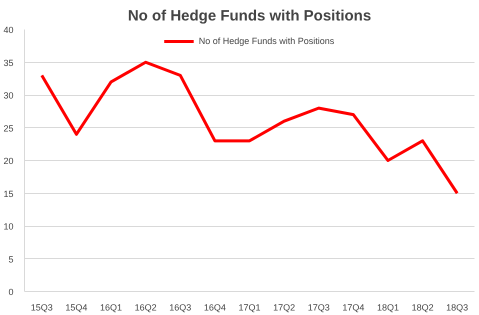 The image size is (479, 315). Describe the element at coordinates (8, 30) in the screenshot. I see `y-tick-label: 40` at that location.